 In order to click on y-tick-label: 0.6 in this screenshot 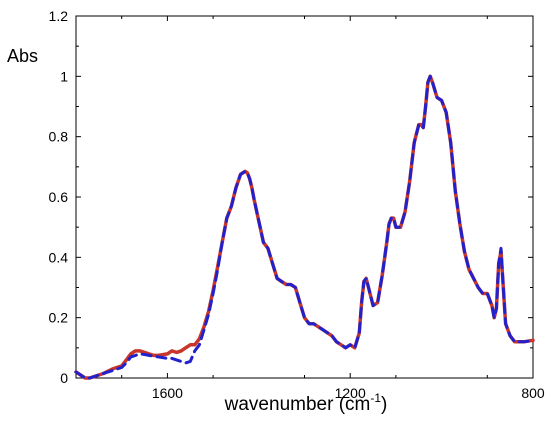, I will do `click(59, 197)`.